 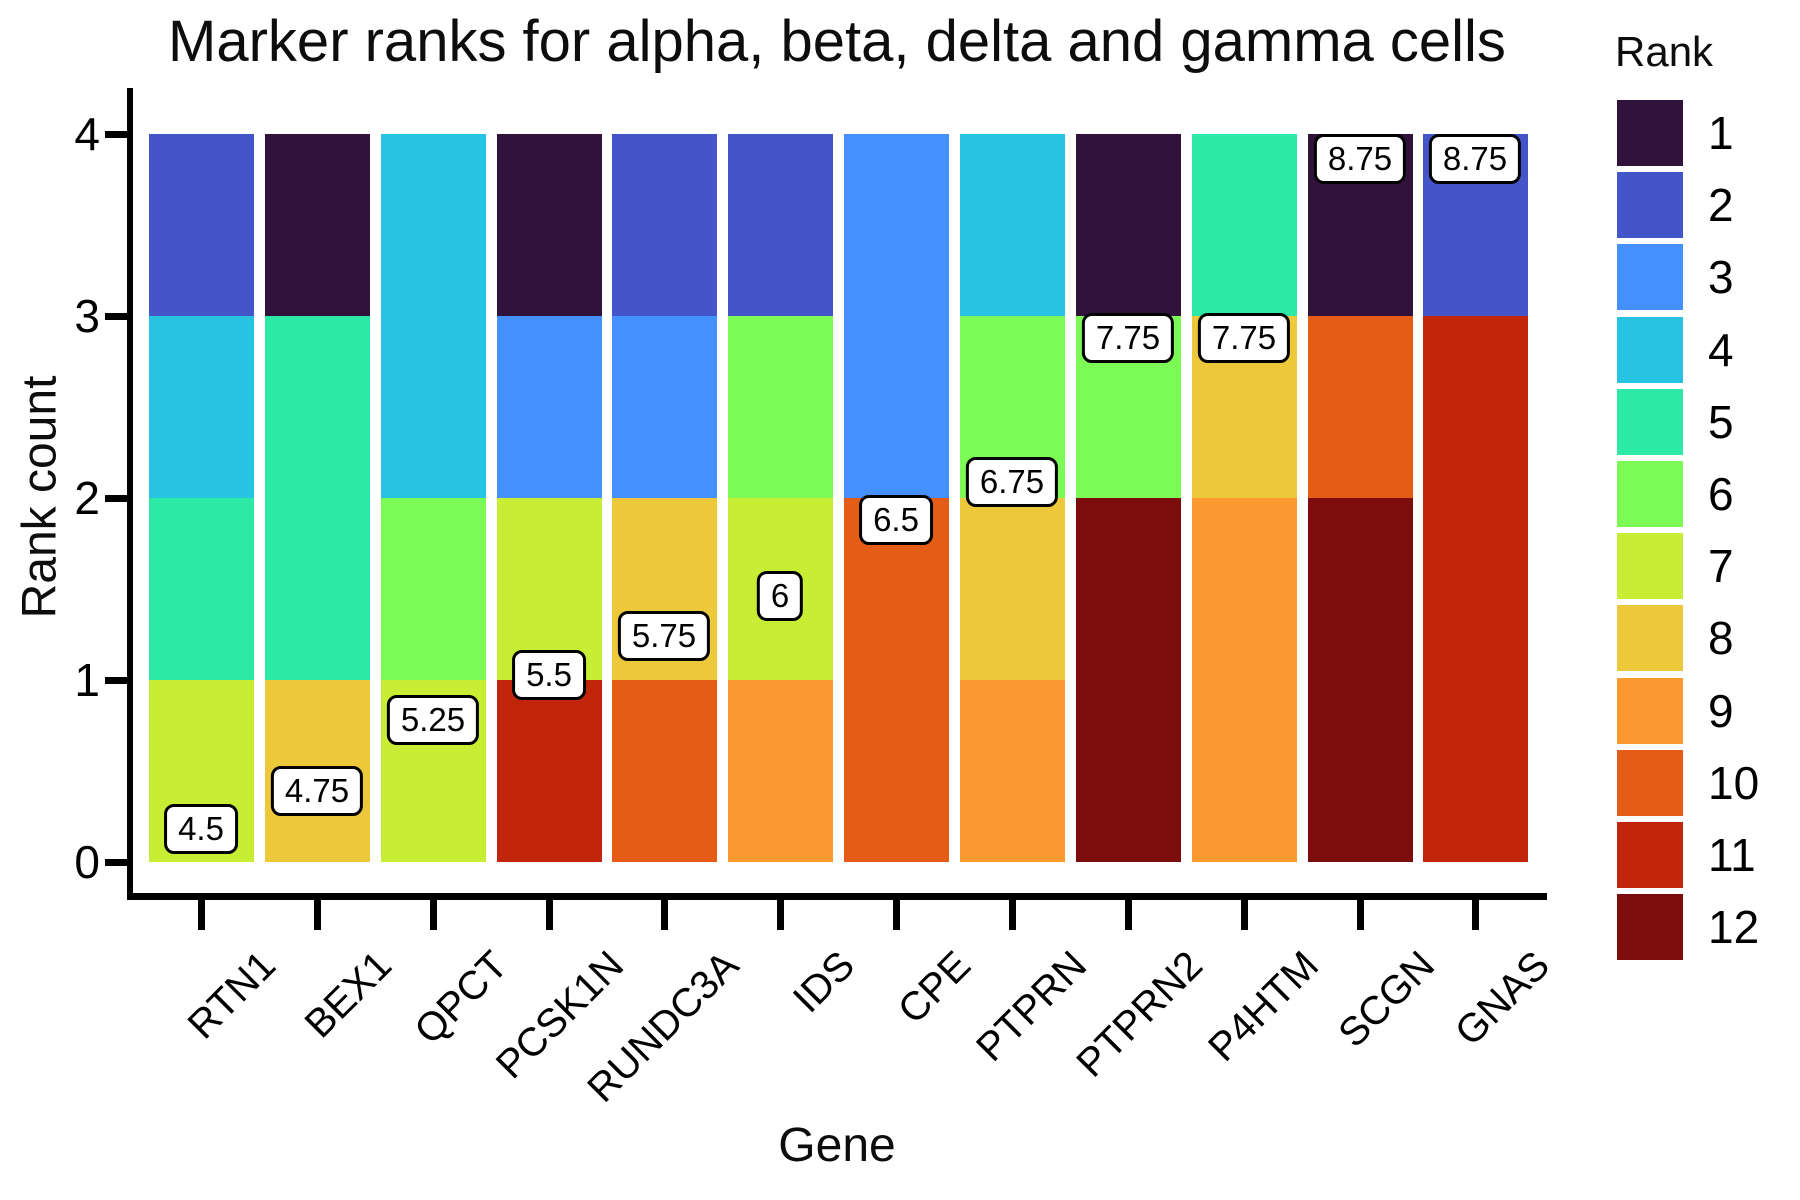 What do you see at coordinates (1734, 783) in the screenshot?
I see `legend-label: 10` at bounding box center [1734, 783].